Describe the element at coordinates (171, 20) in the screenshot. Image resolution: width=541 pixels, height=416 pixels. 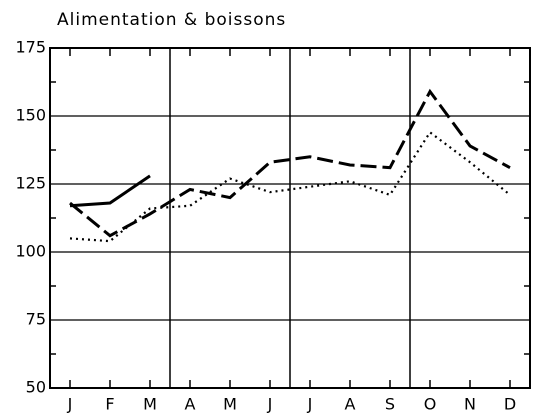
I see `chart-title: Alimentation & boissons` at that location.